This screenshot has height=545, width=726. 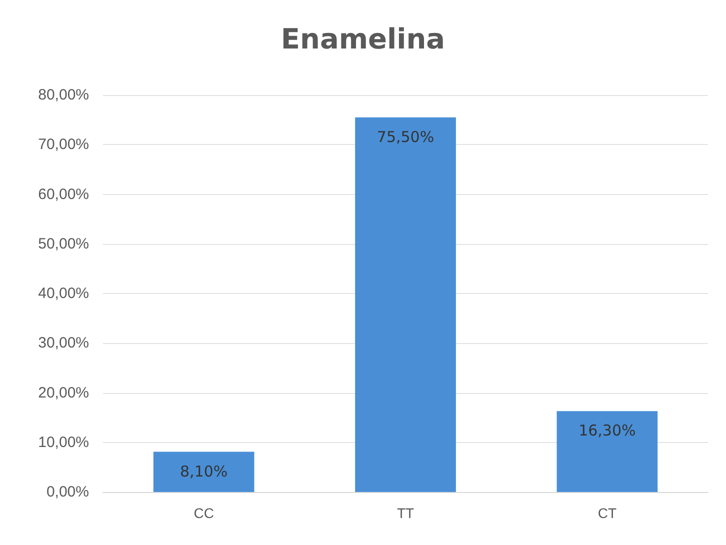 I want to click on y-tick-label: 60,00%, so click(x=63, y=194).